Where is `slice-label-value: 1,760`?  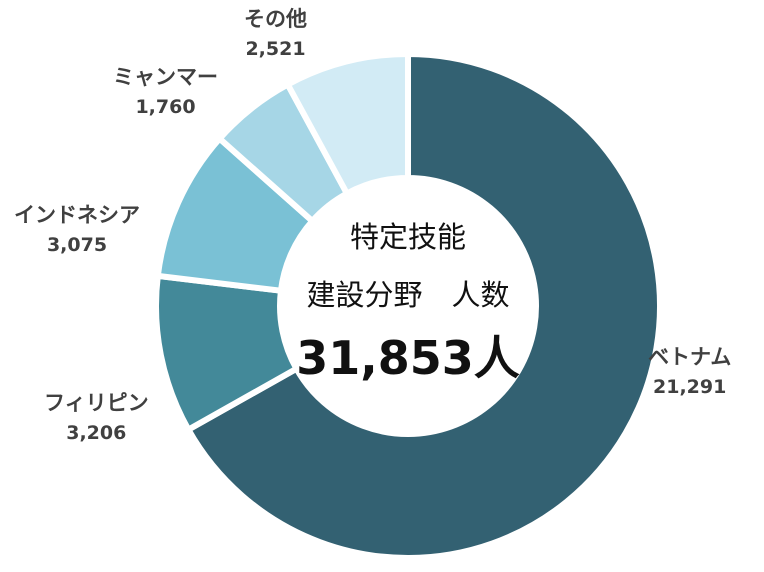 slice-label-value: 1,760 is located at coordinates (165, 107).